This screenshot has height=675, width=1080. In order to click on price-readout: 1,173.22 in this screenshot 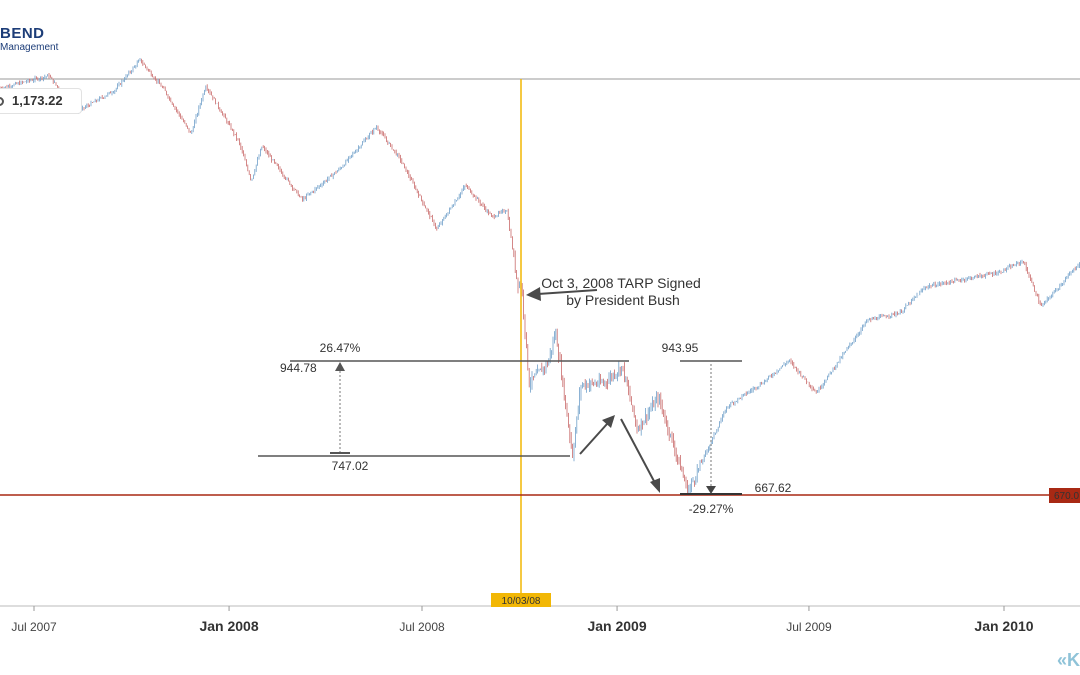, I will do `click(41, 101)`.